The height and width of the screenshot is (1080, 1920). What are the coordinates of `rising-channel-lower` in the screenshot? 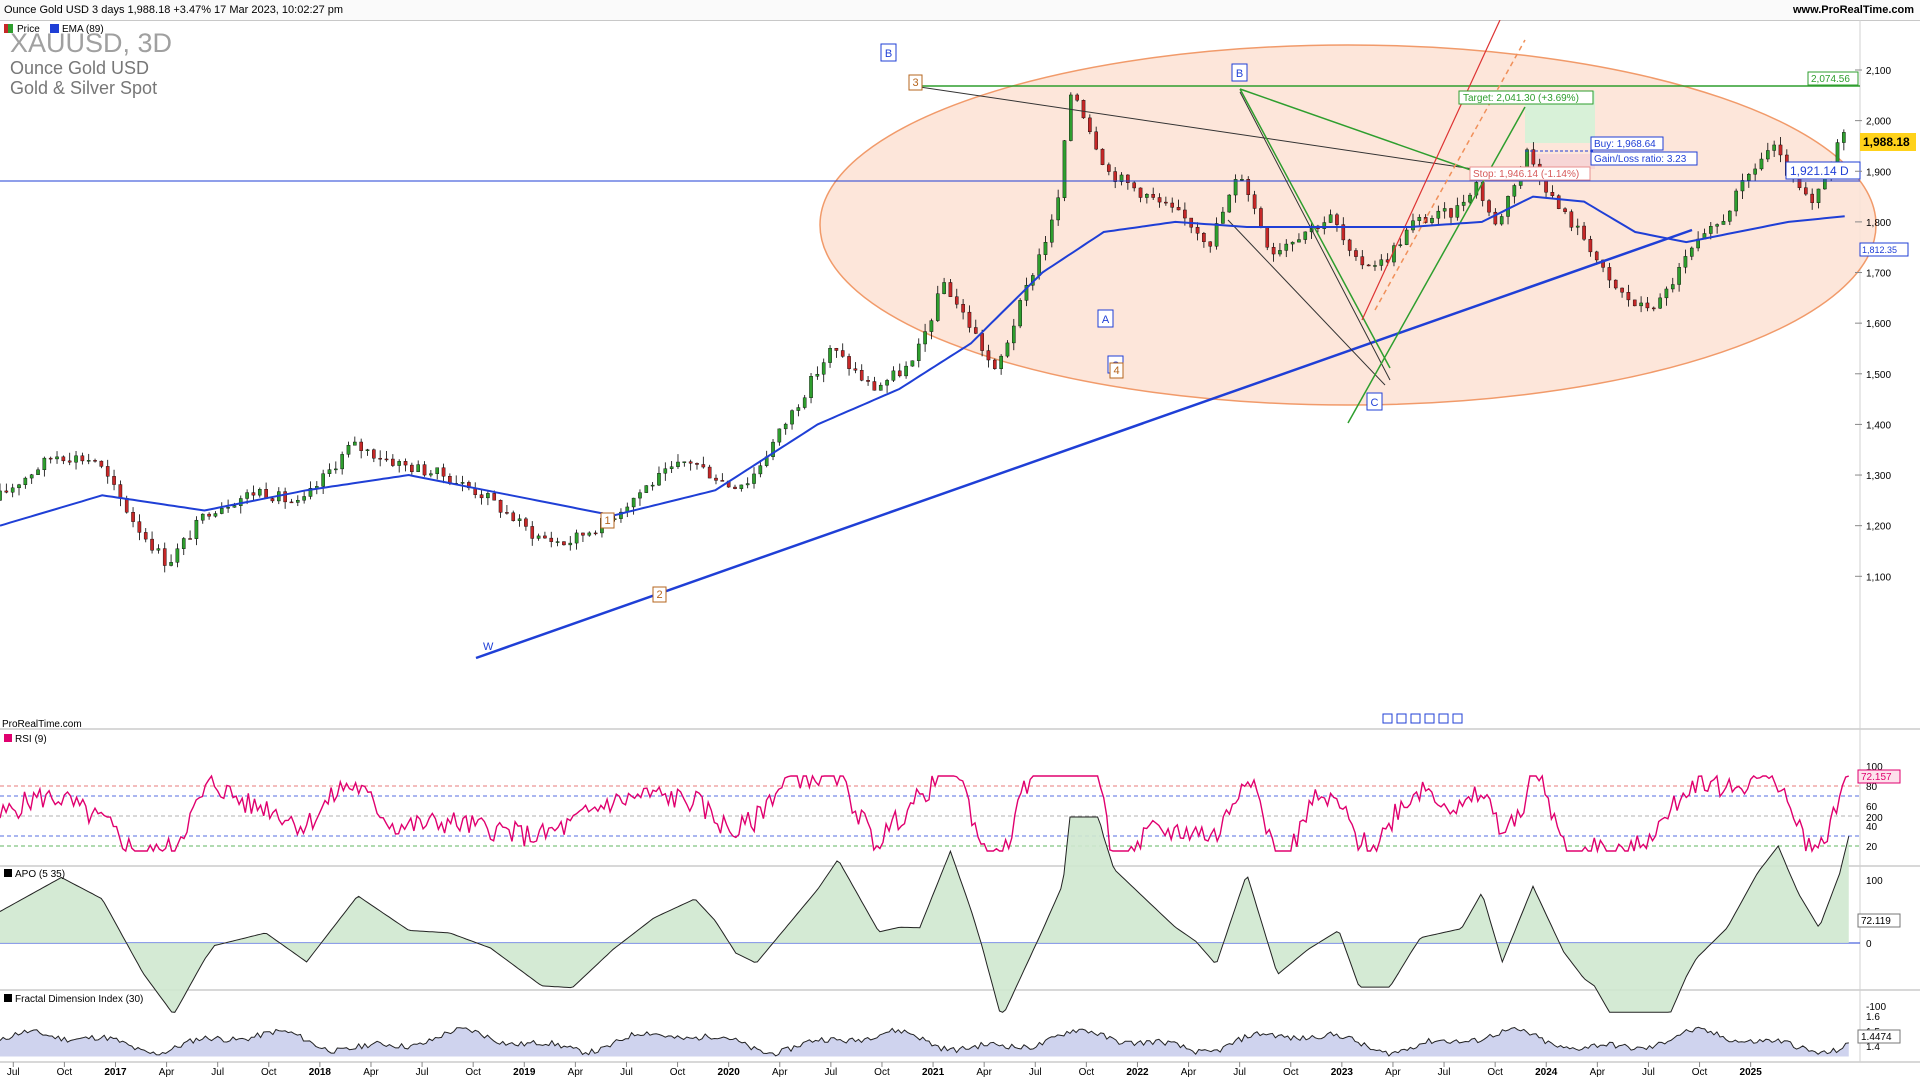 It's located at (1436, 265).